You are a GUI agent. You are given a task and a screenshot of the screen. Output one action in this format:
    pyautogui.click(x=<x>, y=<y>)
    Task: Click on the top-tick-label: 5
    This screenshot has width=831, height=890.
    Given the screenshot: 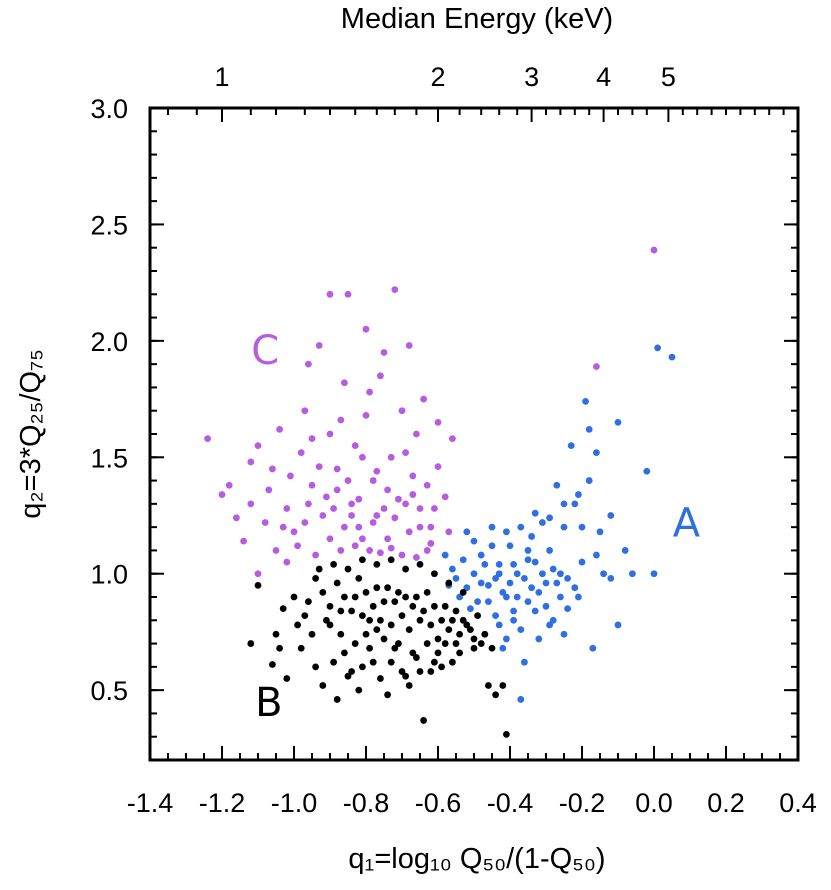 What is the action you would take?
    pyautogui.click(x=668, y=77)
    